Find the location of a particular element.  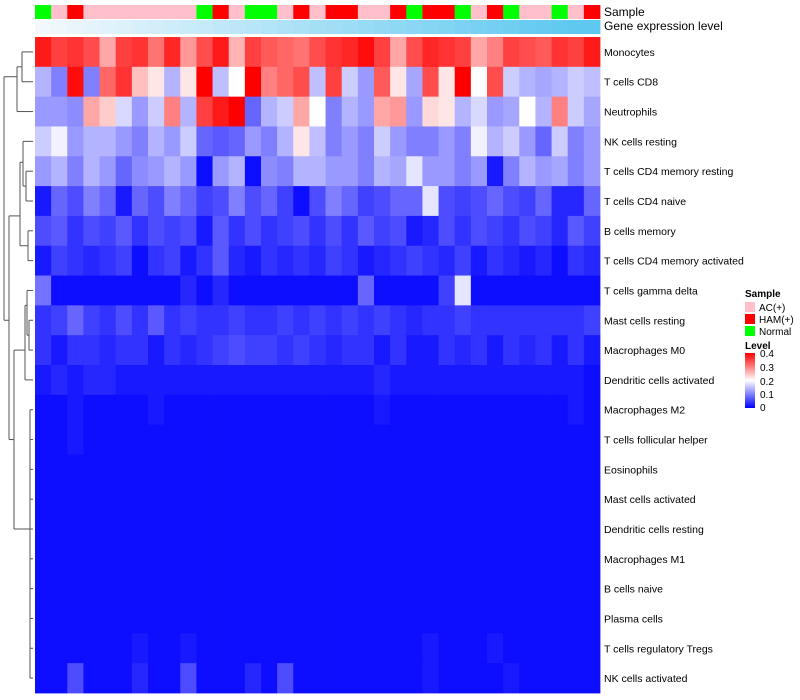

legend-level-tick: 0.3 is located at coordinates (767, 368).